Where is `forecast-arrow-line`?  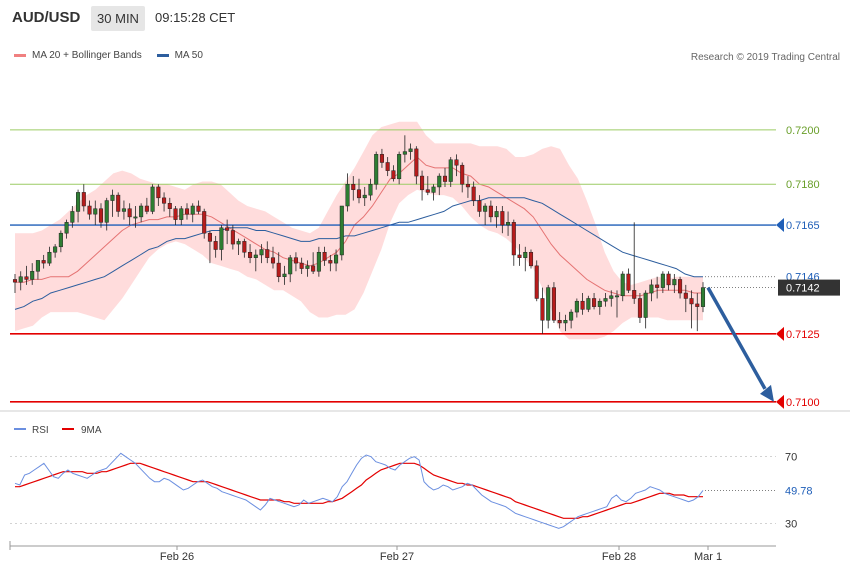 forecast-arrow-line is located at coordinates (736, 338).